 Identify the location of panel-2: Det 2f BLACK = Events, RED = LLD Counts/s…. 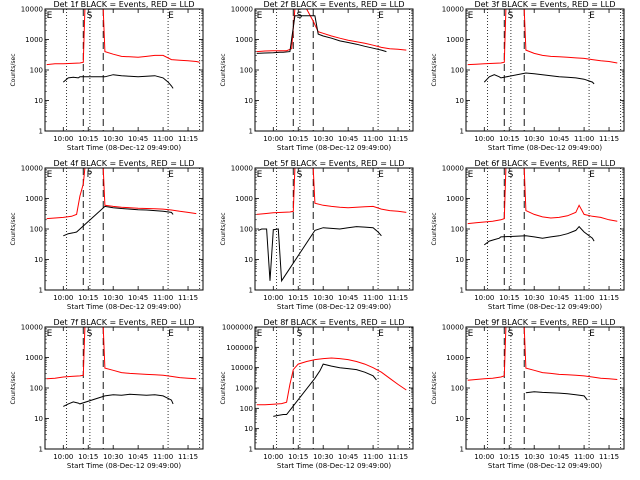
(317, 76).